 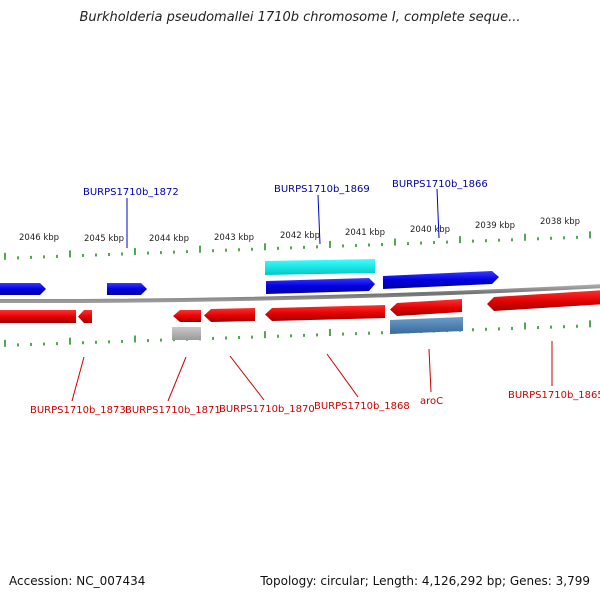 I want to click on gene-reverse-aroC, so click(x=426, y=307).